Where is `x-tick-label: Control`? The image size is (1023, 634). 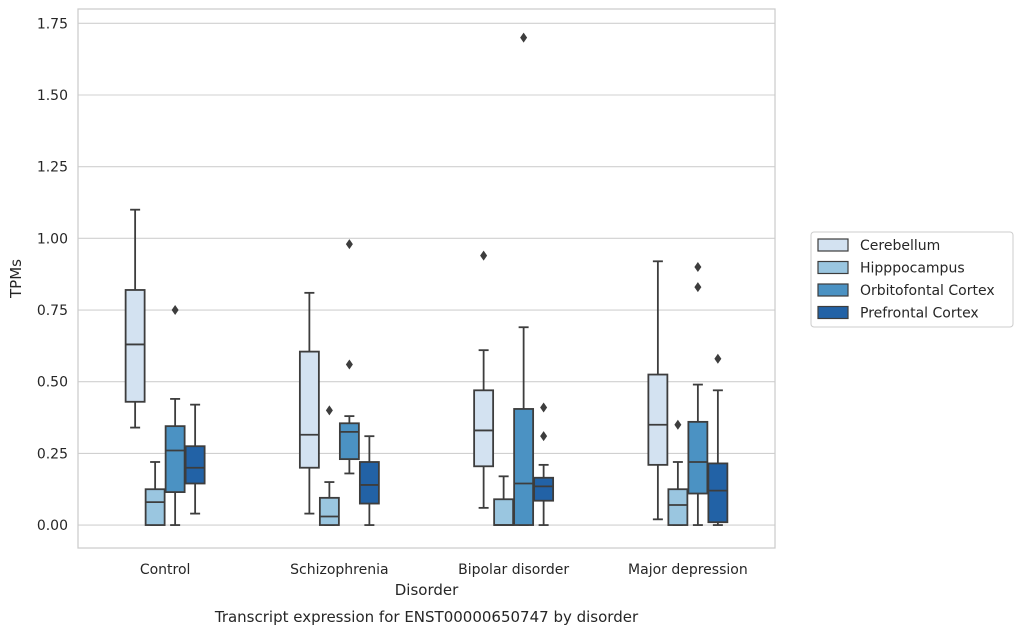 x-tick-label: Control is located at coordinates (165, 570).